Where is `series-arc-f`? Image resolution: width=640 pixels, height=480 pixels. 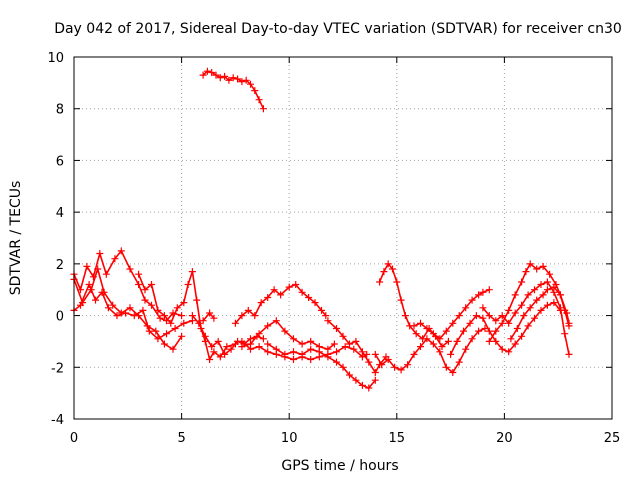 series-arc-f is located at coordinates (208, 317).